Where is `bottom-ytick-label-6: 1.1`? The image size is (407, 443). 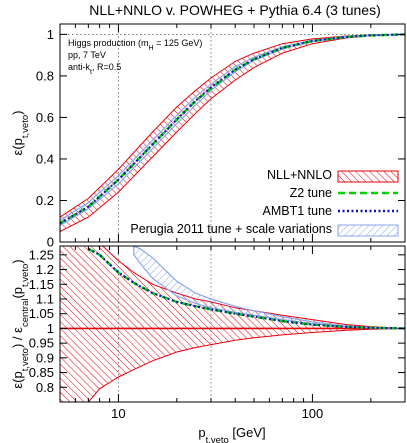
bottom-ytick-label-6: 1.1 is located at coordinates (45, 298).